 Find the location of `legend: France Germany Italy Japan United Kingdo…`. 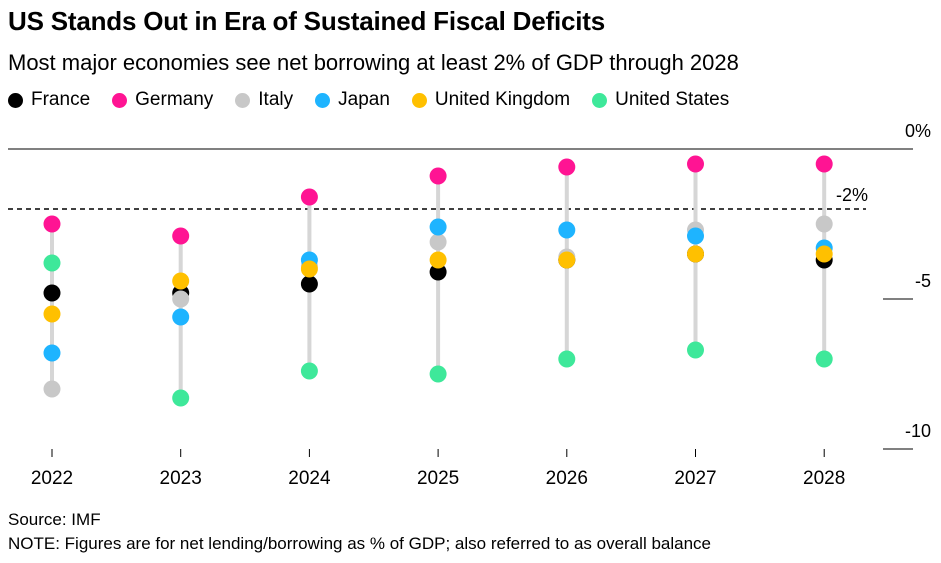

legend: France Germany Italy Japan United Kingdo… is located at coordinates (379, 100).